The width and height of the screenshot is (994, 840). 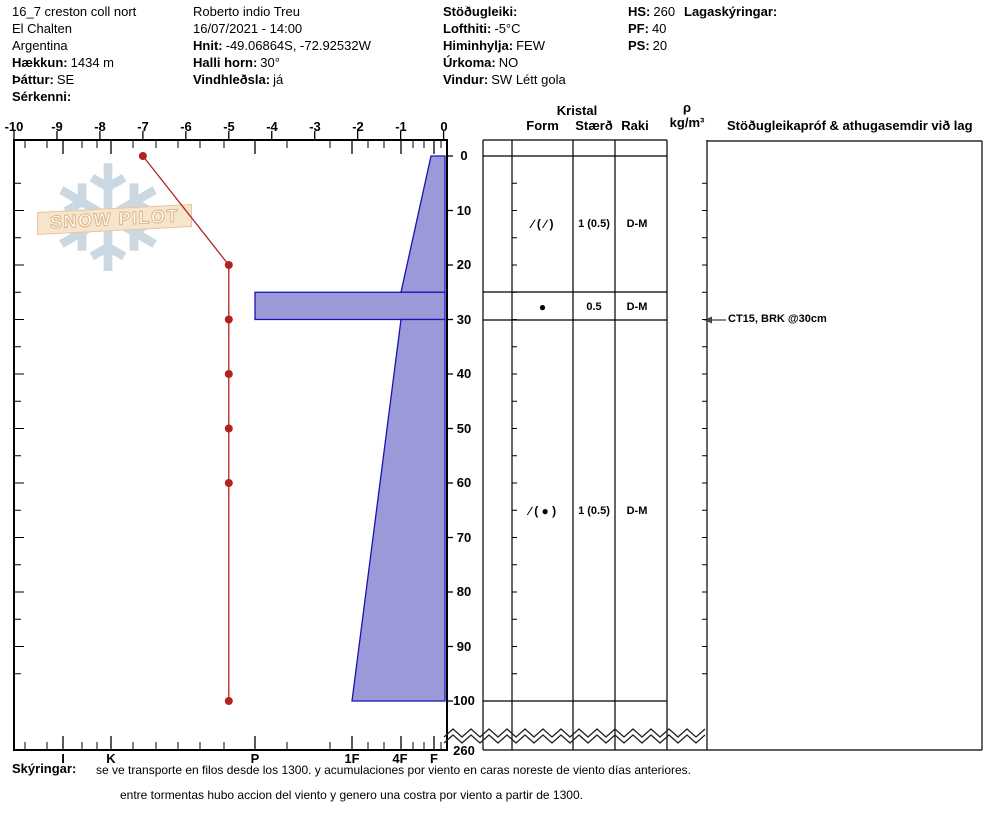 What do you see at coordinates (660, 45) in the screenshot?
I see `ps-value: 20` at bounding box center [660, 45].